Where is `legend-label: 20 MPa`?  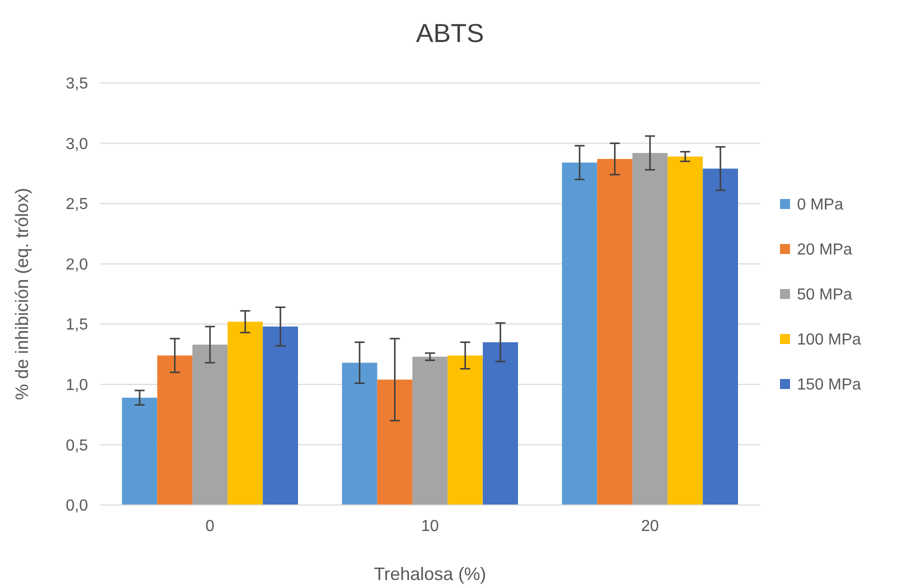
legend-label: 20 MPa is located at coordinates (824, 250).